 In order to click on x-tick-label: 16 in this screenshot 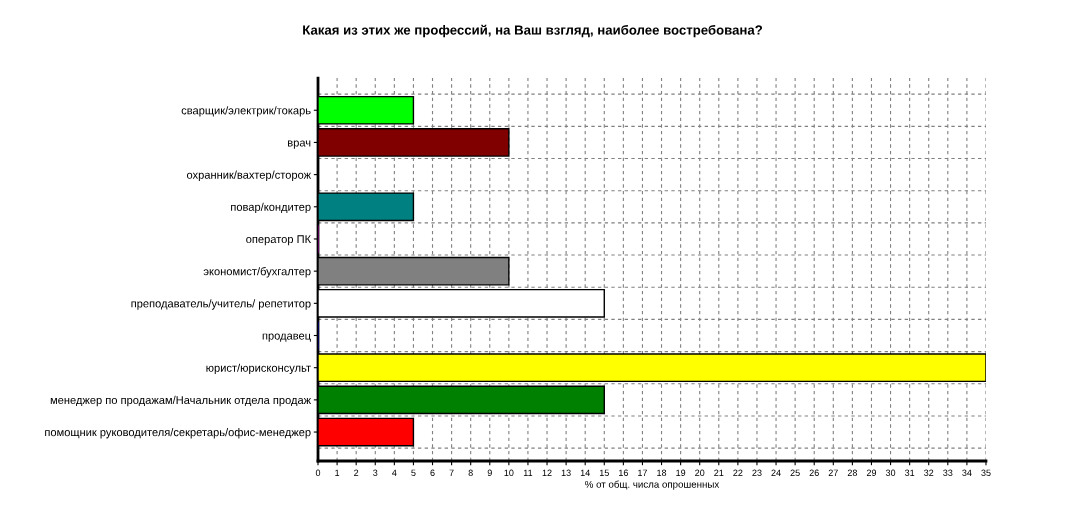, I will do `click(623, 472)`.